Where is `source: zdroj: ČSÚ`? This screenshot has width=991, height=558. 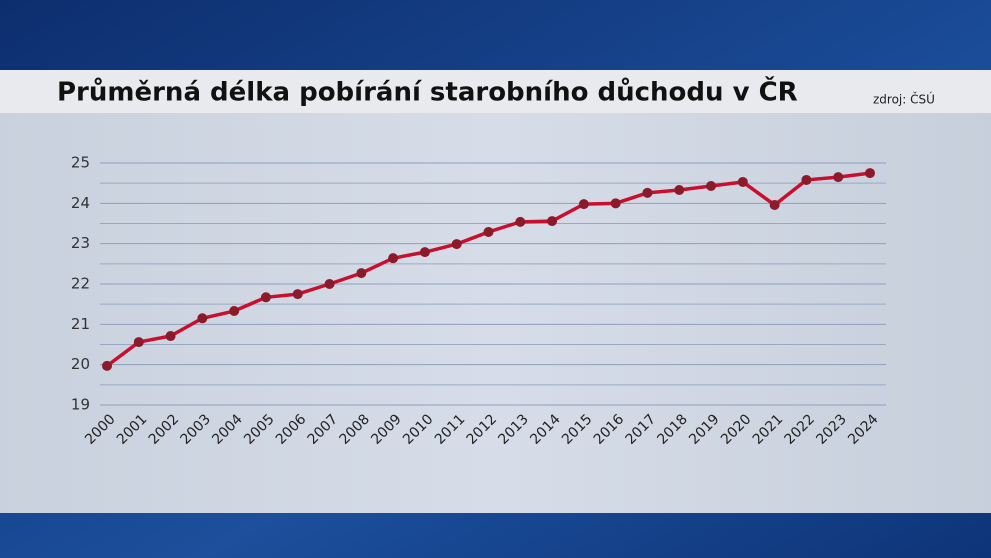 source: zdroj: ČSÚ is located at coordinates (904, 99).